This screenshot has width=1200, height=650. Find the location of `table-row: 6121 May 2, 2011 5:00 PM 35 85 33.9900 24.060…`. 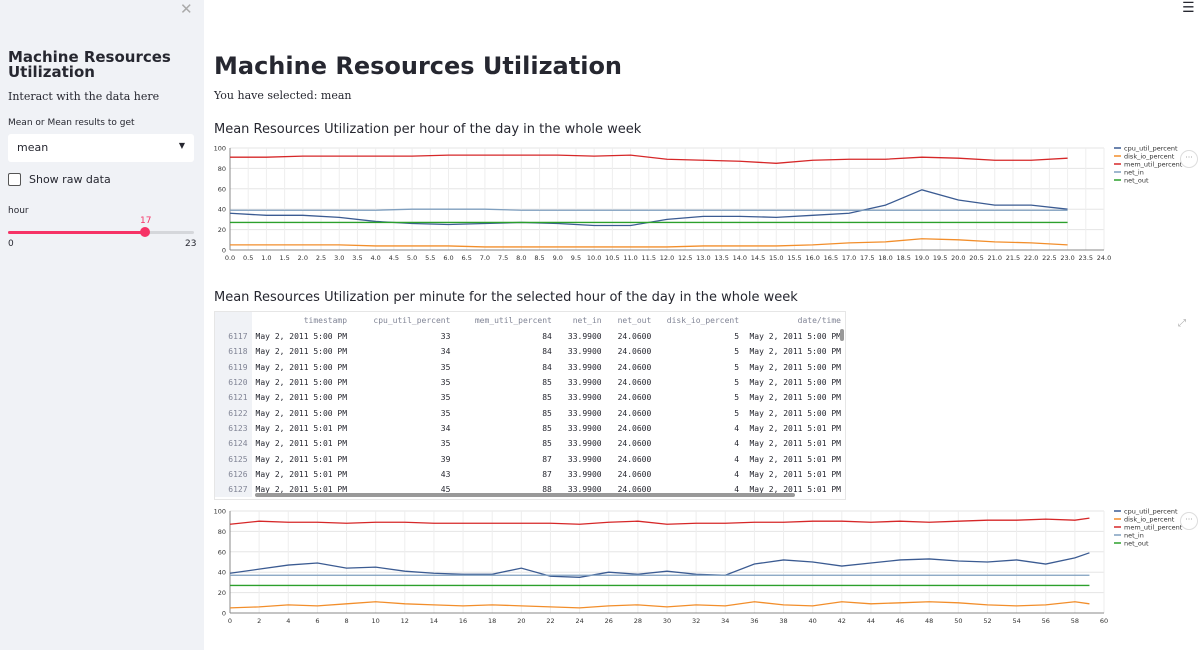

table-row: 6121 May 2, 2011 5:00 PM 35 85 33.9900 24.060… is located at coordinates (530, 398).